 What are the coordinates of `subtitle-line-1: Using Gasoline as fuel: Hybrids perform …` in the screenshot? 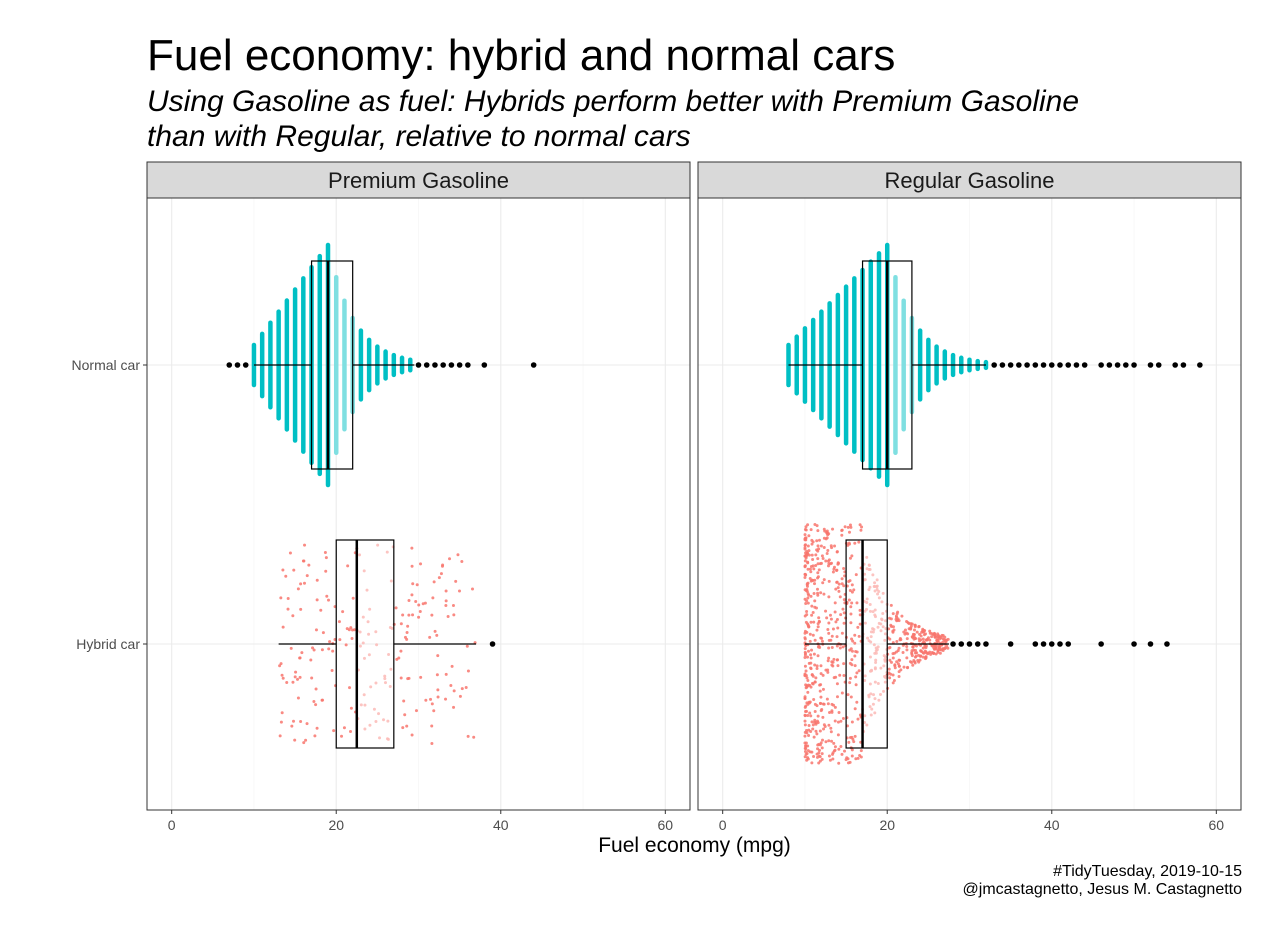 It's located at (613, 101).